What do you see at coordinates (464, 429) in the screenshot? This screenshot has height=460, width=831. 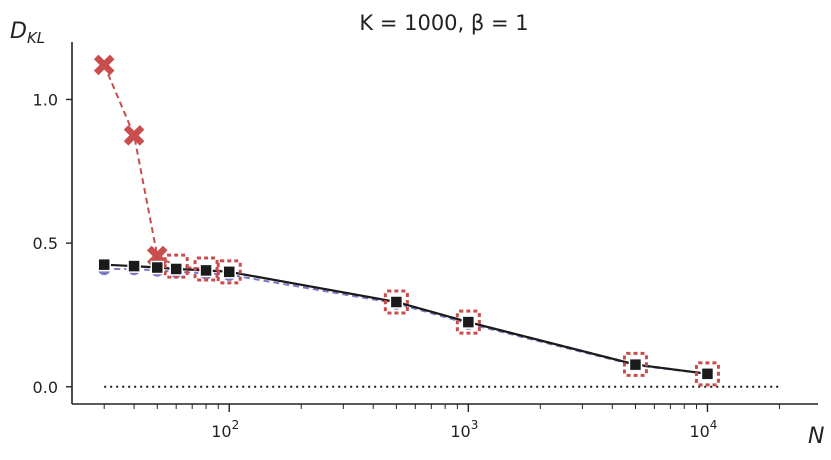 I see `x-tick-label: 10³` at bounding box center [464, 429].